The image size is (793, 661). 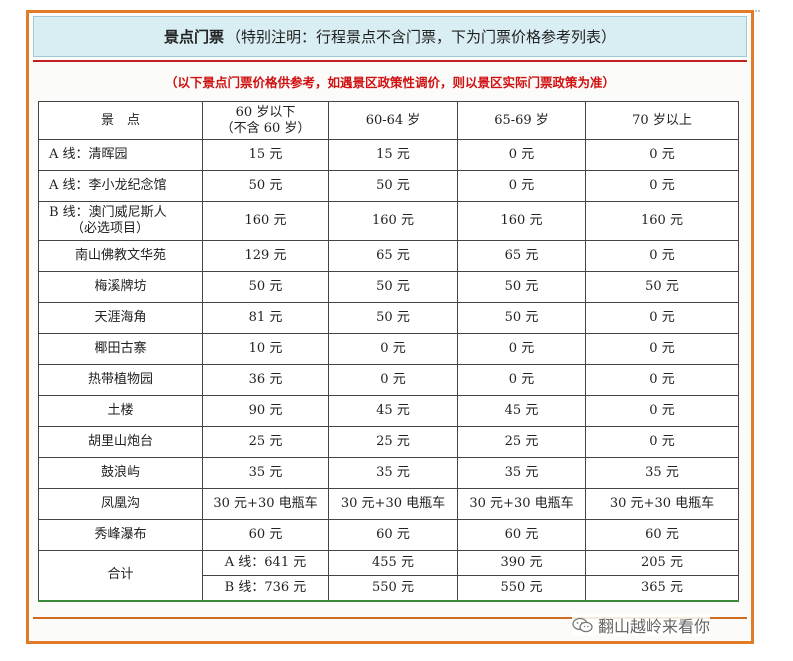 I want to click on header-cell: 65-69 岁, so click(x=521, y=120).